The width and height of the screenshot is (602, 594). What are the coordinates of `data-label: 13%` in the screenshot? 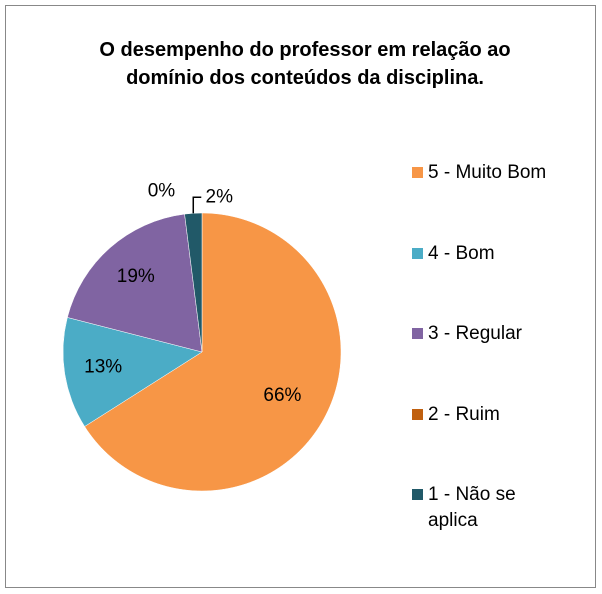 It's located at (103, 367).